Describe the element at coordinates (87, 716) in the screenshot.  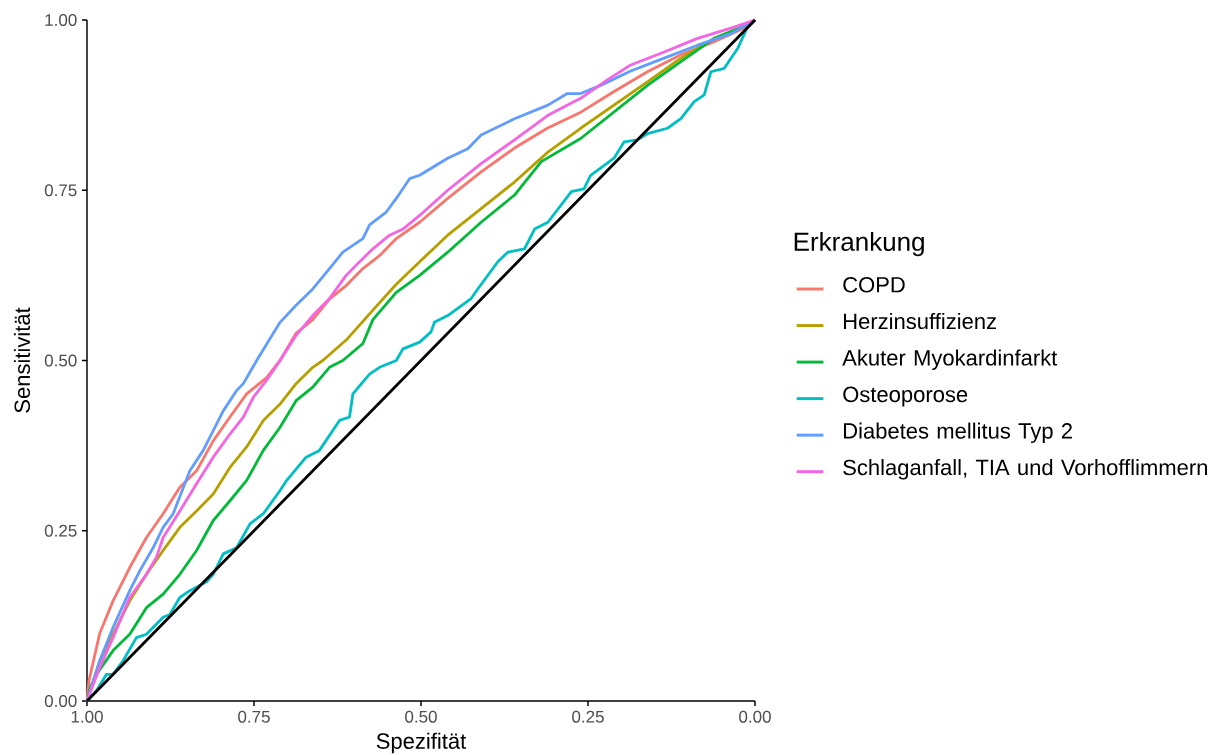
I see `x-tick-label: 1.00` at that location.